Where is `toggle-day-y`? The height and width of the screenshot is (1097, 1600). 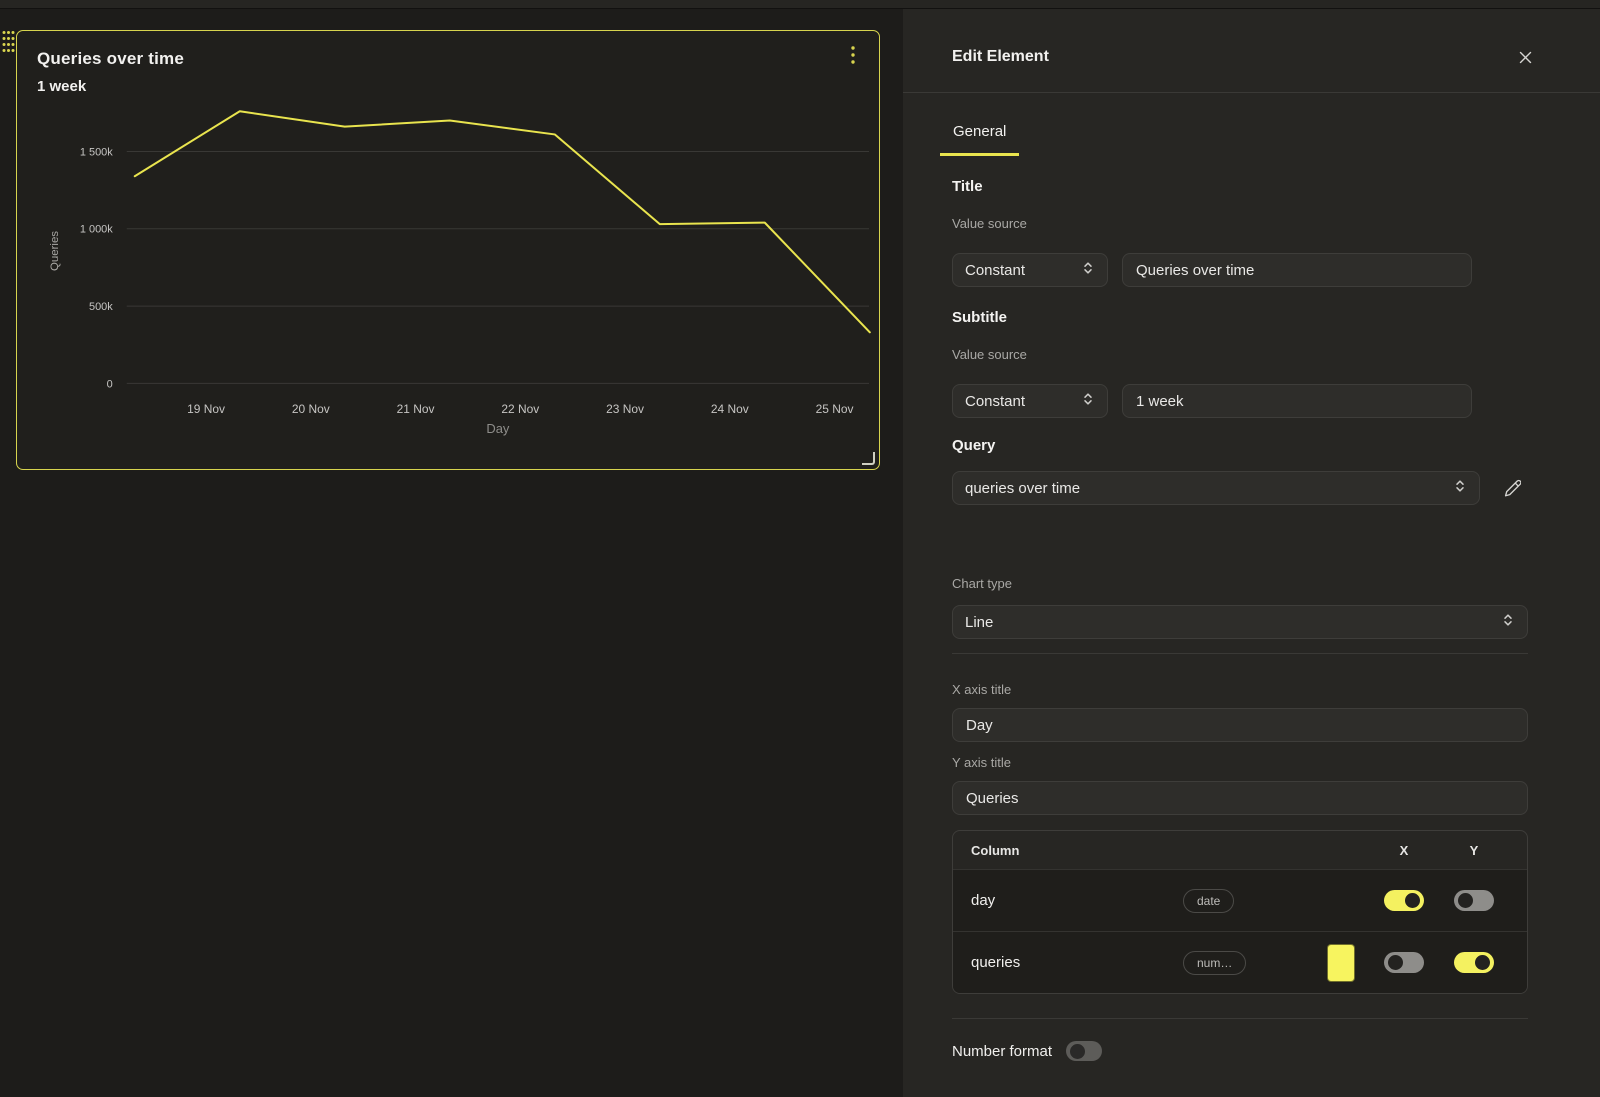 toggle-day-y is located at coordinates (1474, 900).